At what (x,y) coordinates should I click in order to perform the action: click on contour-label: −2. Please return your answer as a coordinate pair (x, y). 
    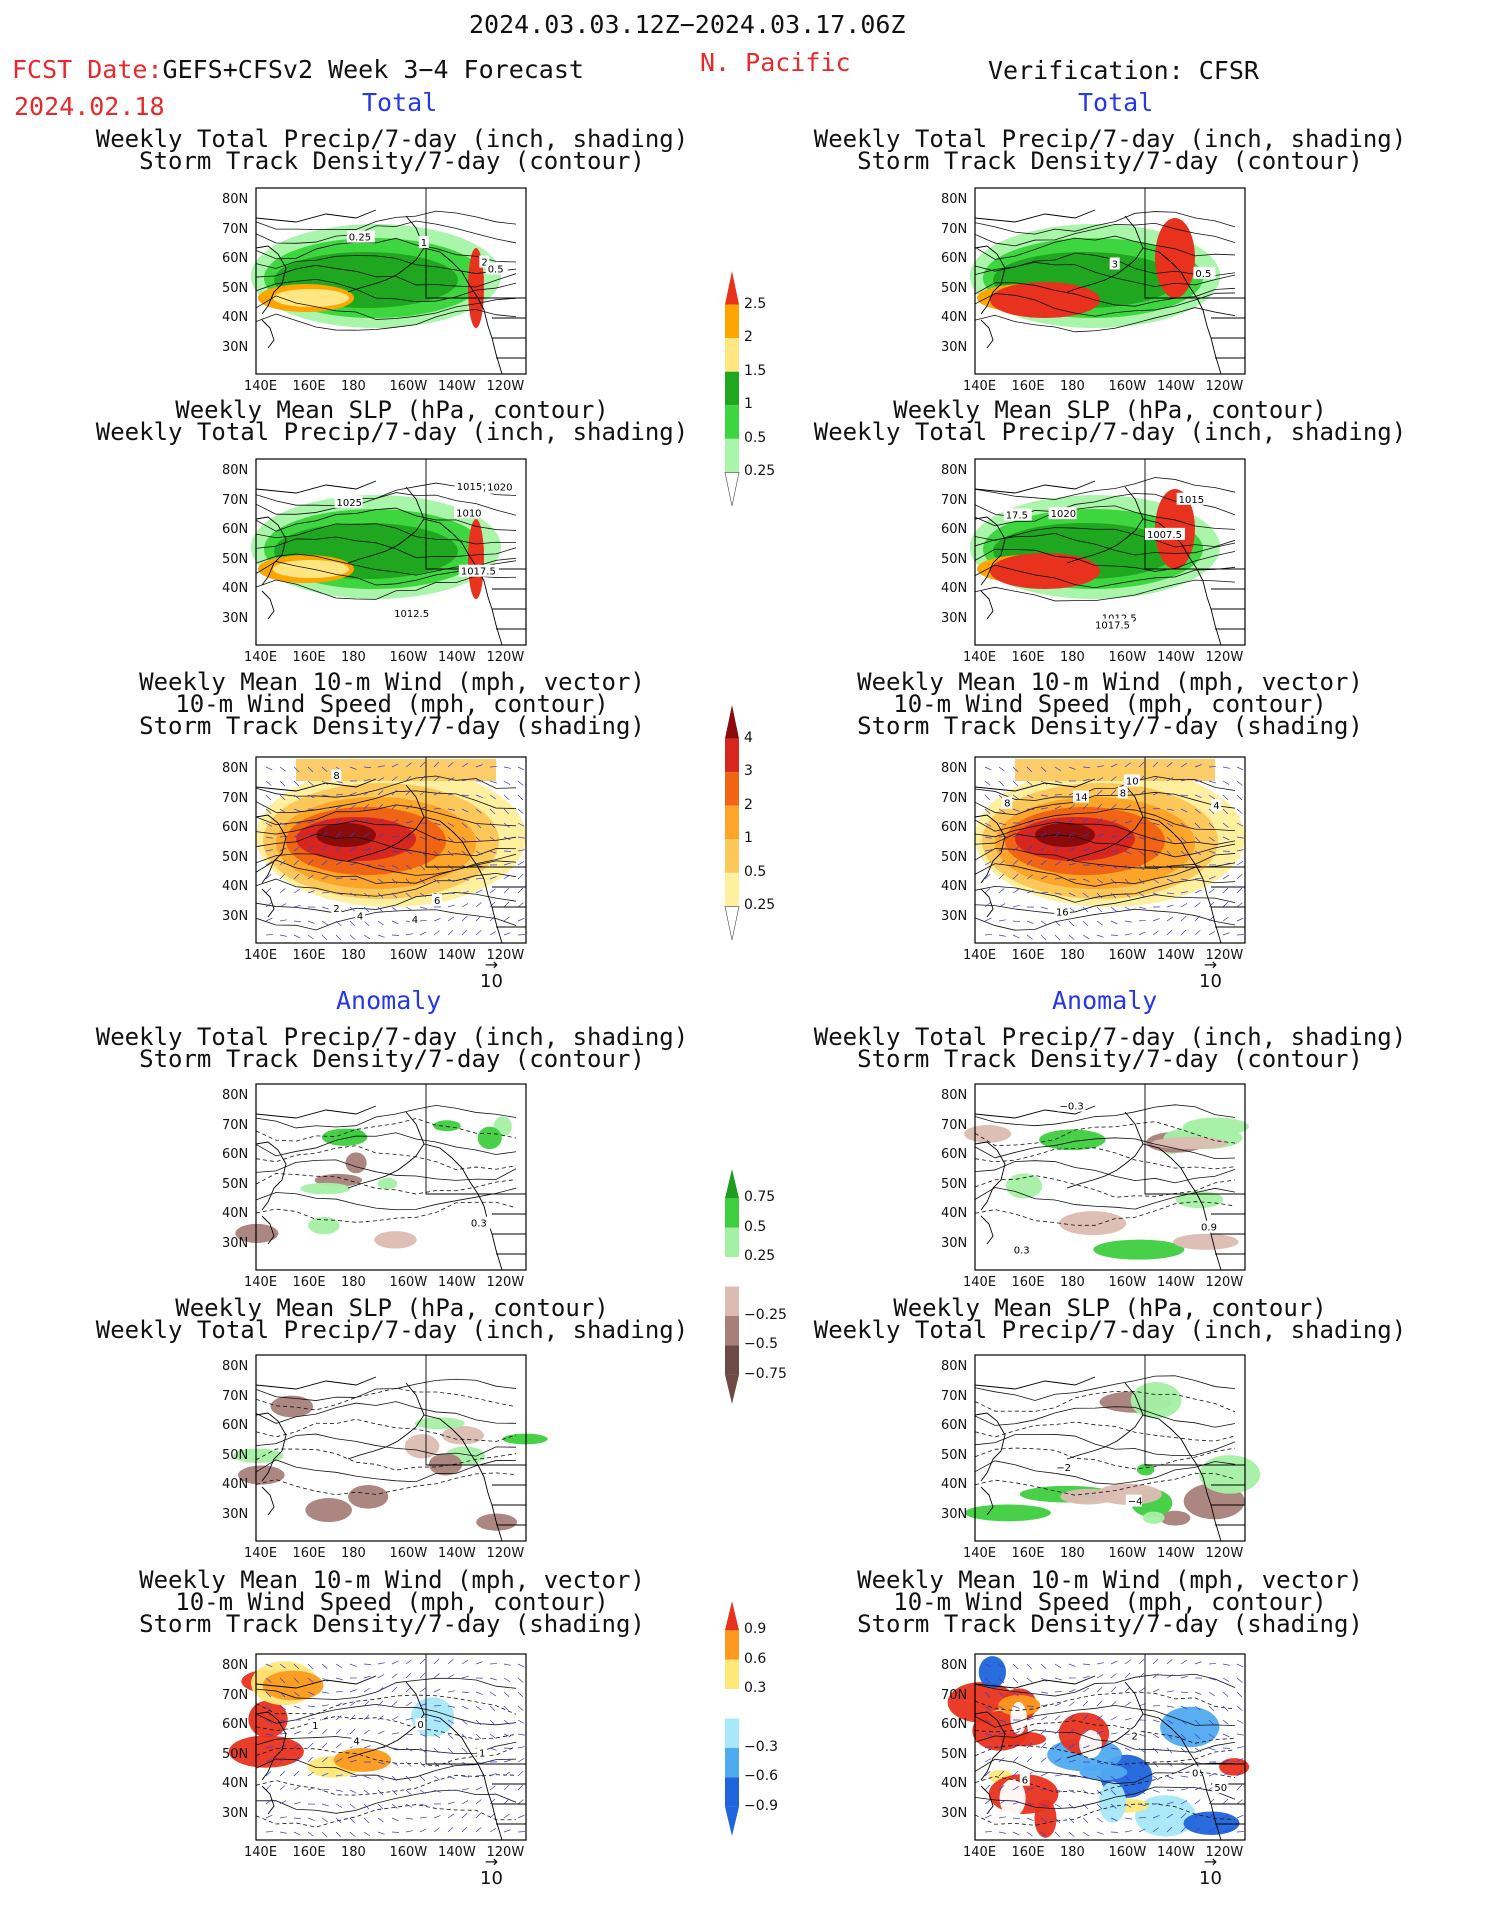
    Looking at the image, I should click on (1063, 1468).